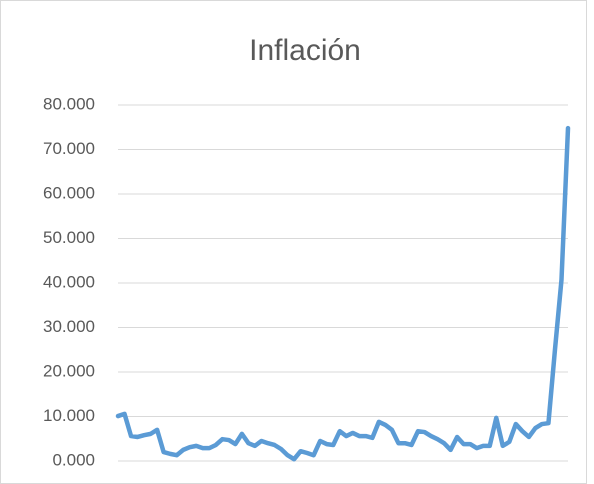  I want to click on y-tick-label: 10.000, so click(69, 415).